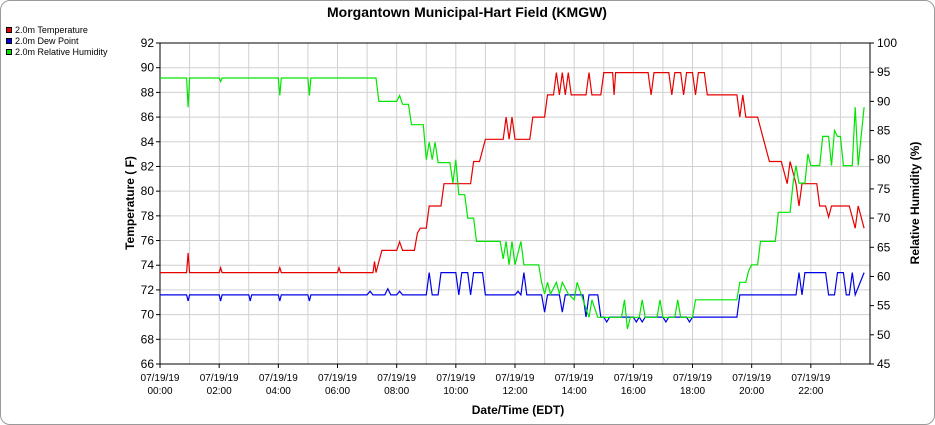 Image resolution: width=935 pixels, height=425 pixels. I want to click on y-tick-label: 84, so click(148, 142).